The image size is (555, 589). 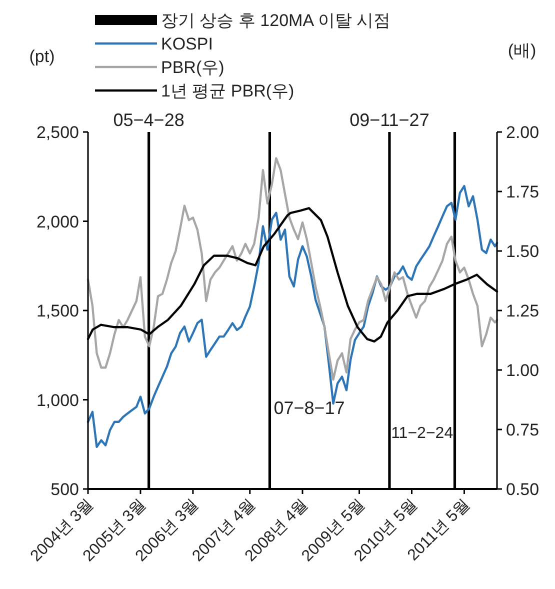 I want to click on y-tick-label: 500, so click(x=64, y=489).